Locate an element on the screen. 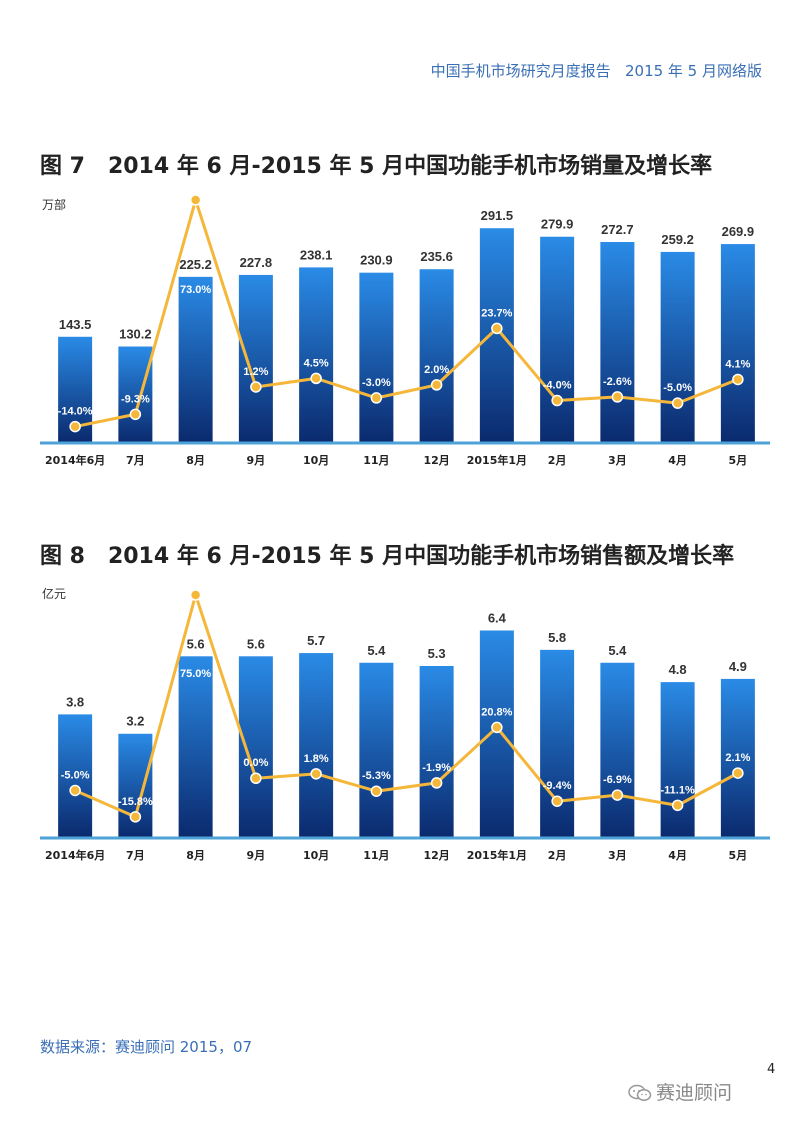 The image size is (800, 1131). growth-rate-label: -9.3% is located at coordinates (135, 399).